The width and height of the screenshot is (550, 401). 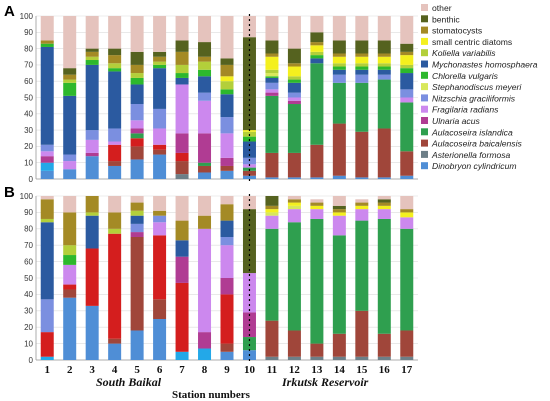 I want to click on station-label: 5, so click(x=137, y=370).